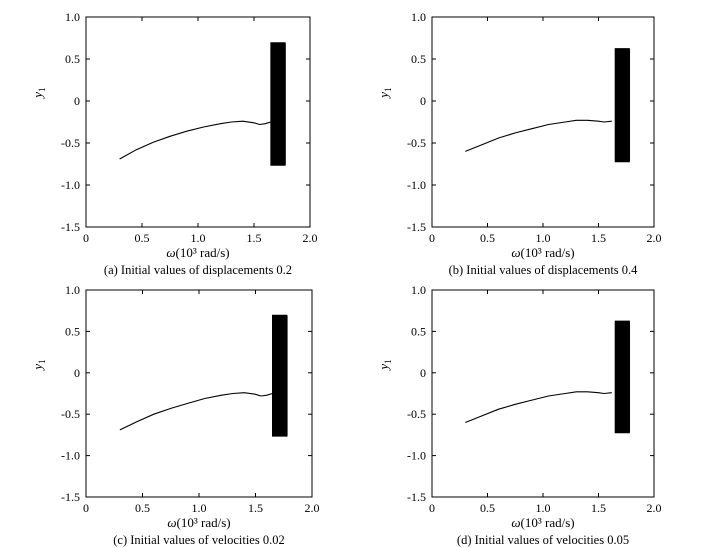 This screenshot has height=548, width=708. Describe the element at coordinates (543, 540) in the screenshot. I see `panel-caption: (d) Initial values of velocities 0.05` at that location.